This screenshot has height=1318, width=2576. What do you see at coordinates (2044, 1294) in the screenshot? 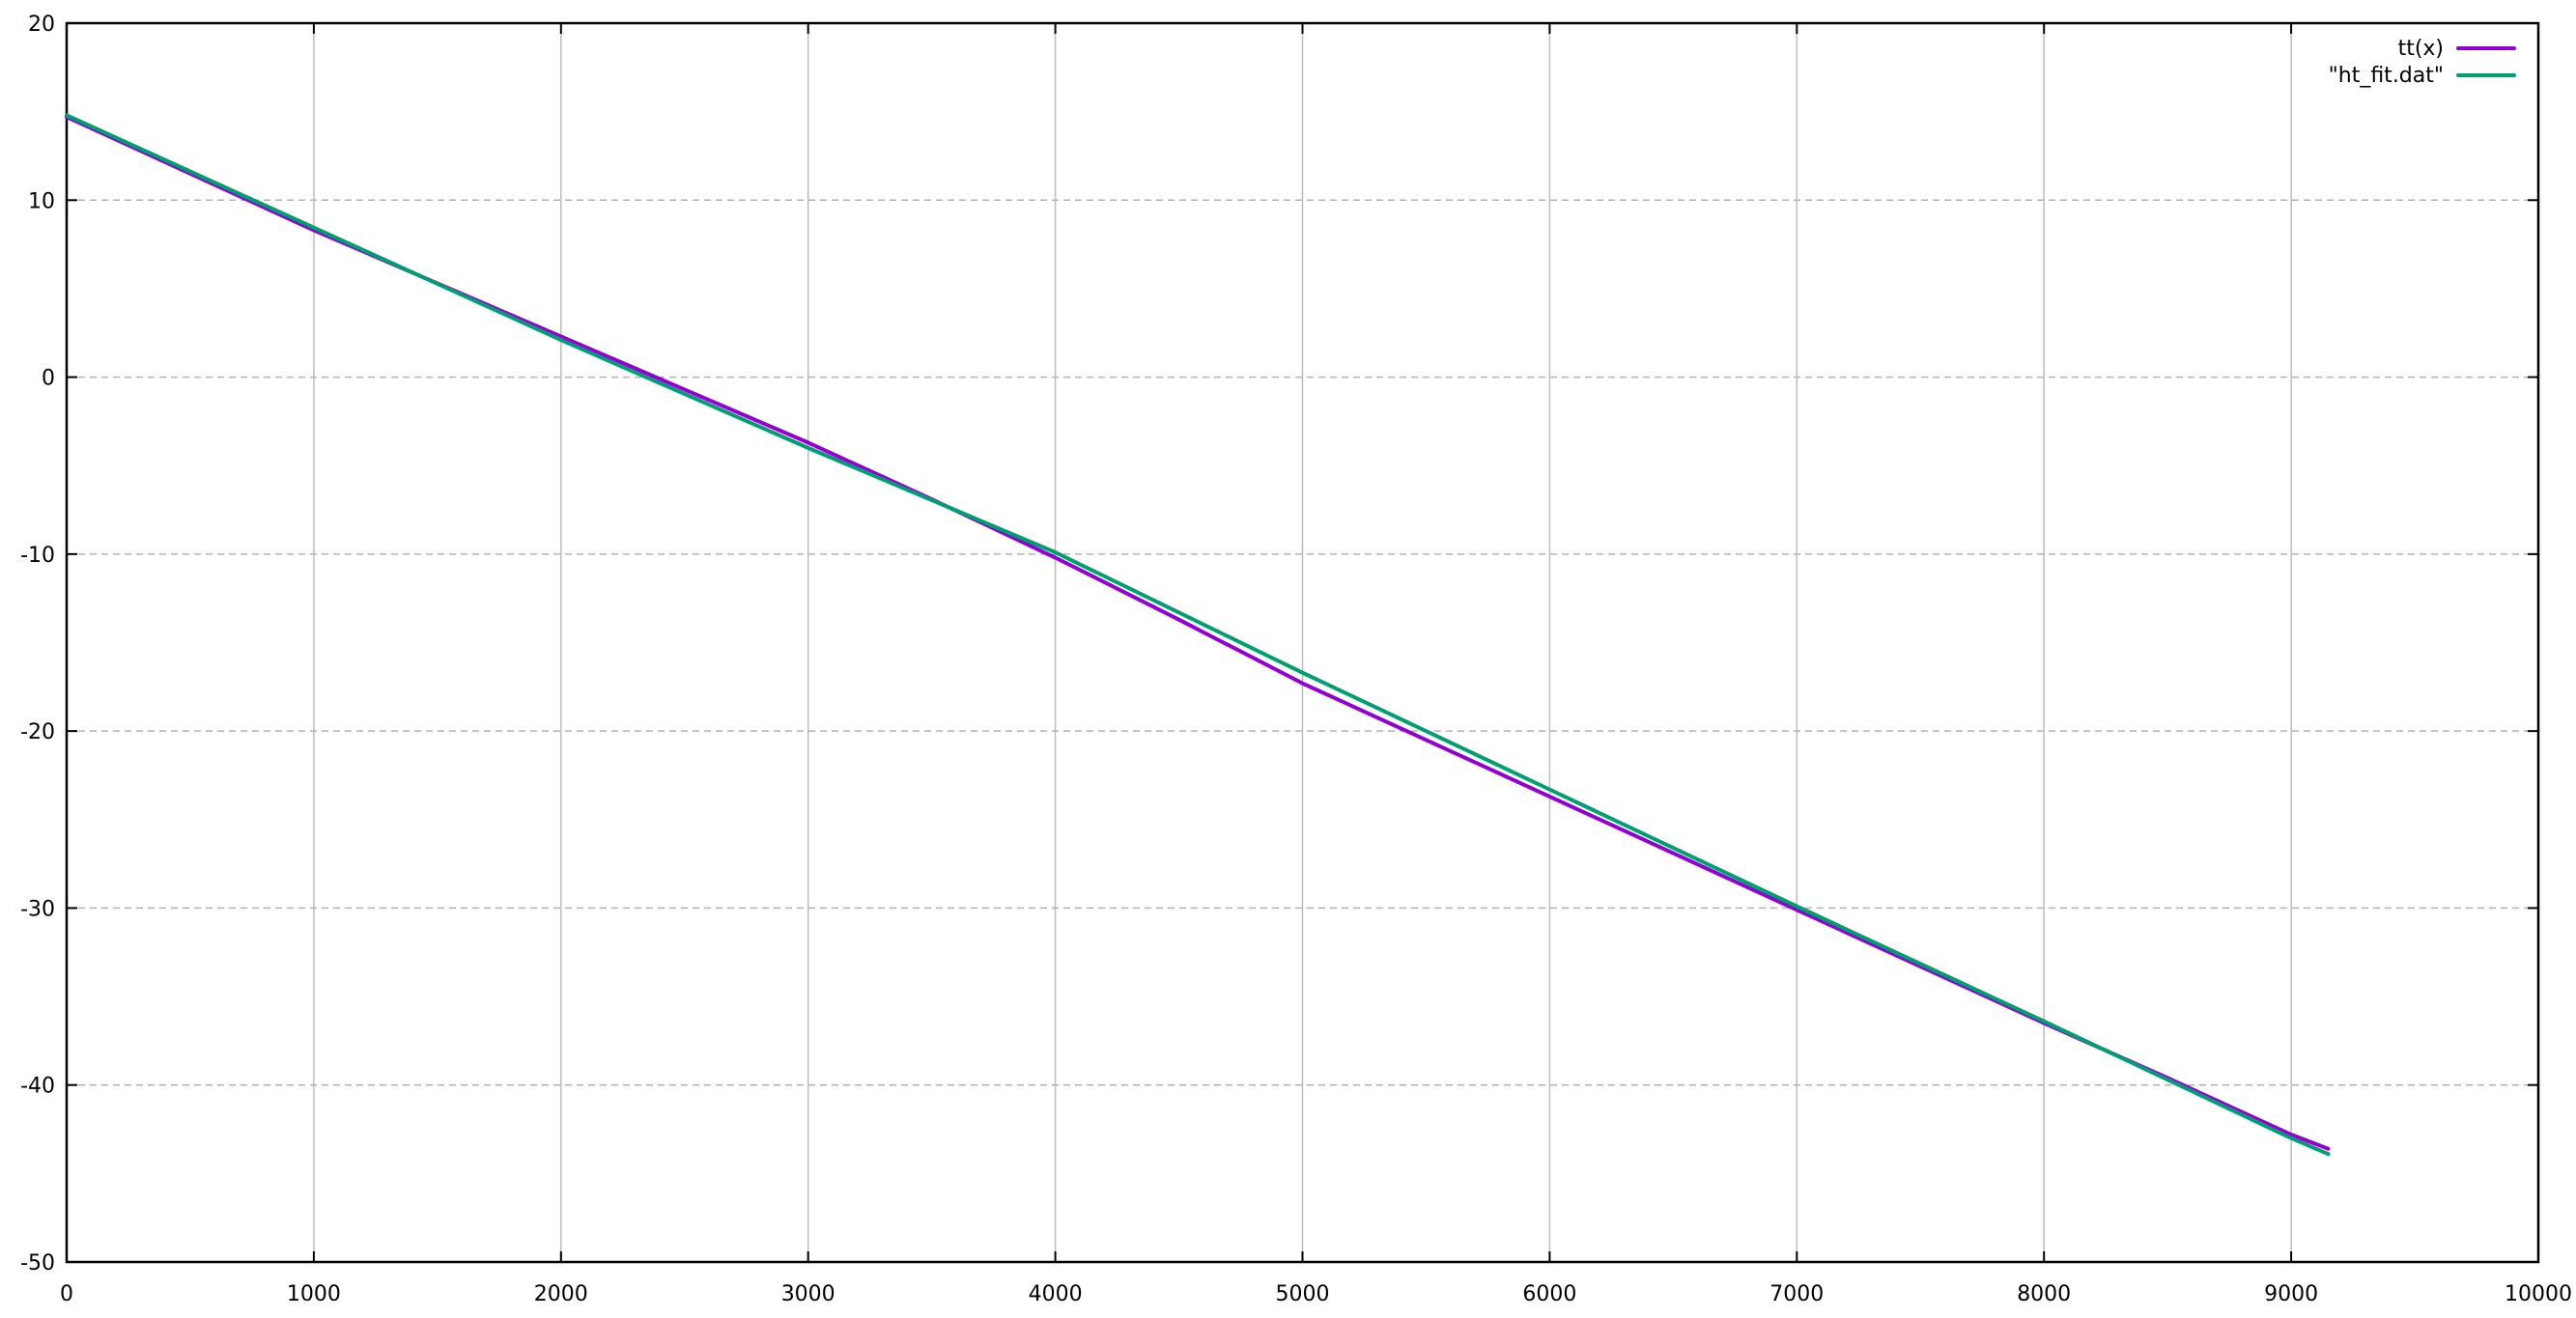
I see `x-tick-label: 8000` at bounding box center [2044, 1294].